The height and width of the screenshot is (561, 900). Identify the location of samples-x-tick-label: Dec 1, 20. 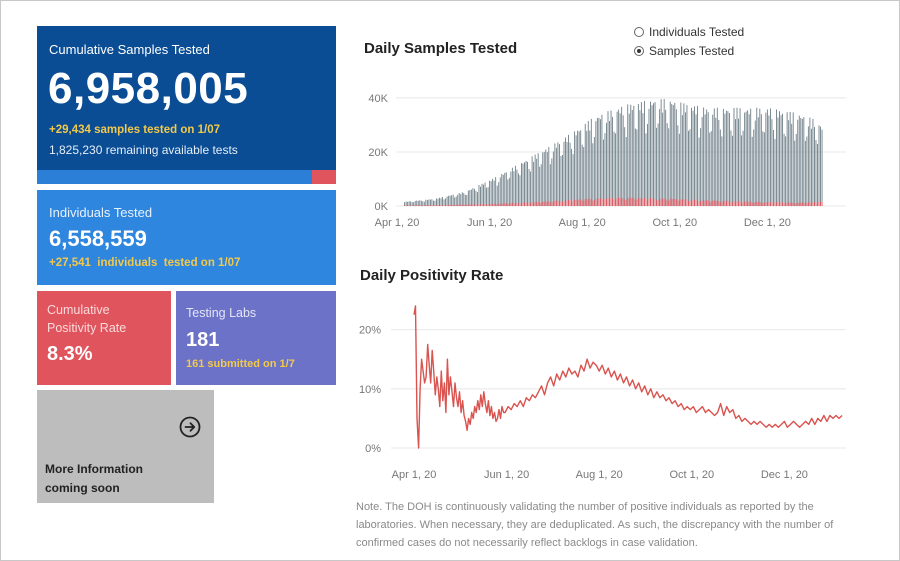
(767, 223).